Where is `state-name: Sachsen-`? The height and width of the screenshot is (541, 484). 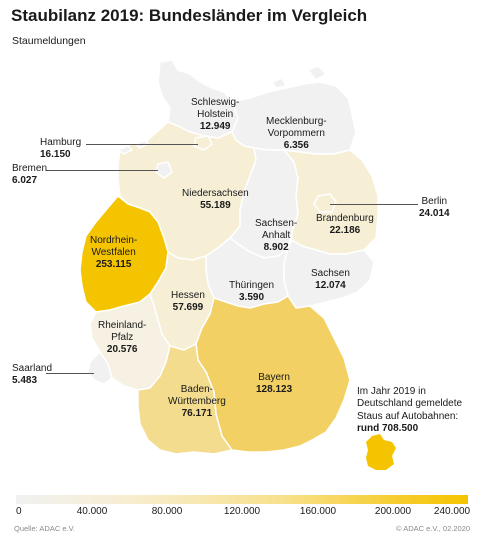 state-name: Sachsen- is located at coordinates (276, 223).